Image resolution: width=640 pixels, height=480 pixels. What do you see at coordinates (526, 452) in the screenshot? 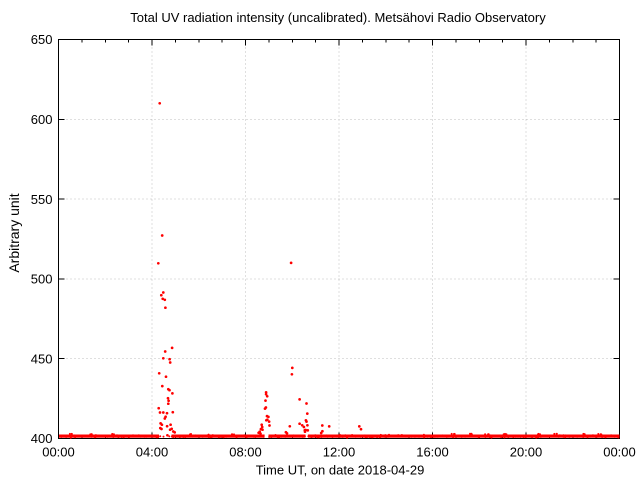
I see `svg-text: 20:00` at bounding box center [526, 452].